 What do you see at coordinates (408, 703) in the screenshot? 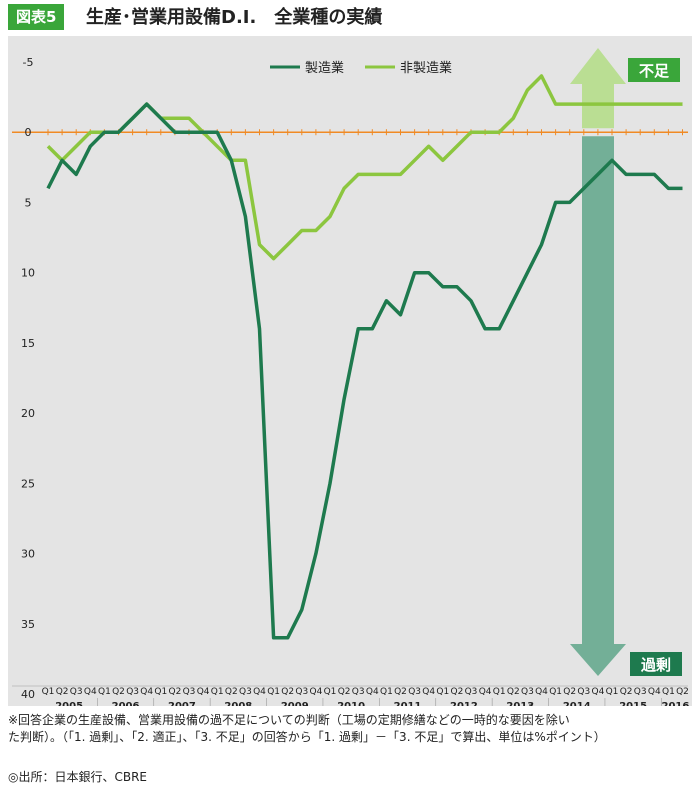
I see `x-year-label: 2011` at bounding box center [408, 703].